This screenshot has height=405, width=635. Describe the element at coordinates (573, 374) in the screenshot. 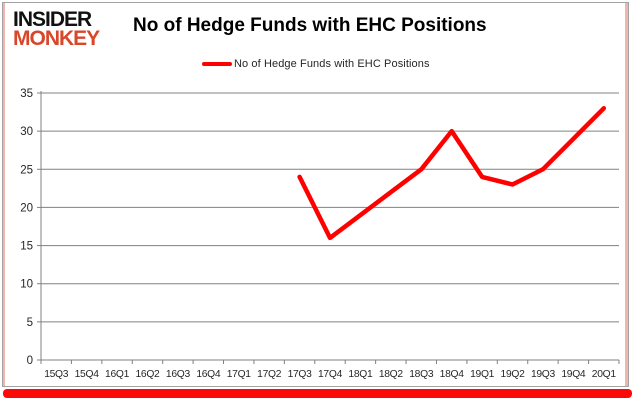

I see `x-axis-label: 19Q4` at that location.